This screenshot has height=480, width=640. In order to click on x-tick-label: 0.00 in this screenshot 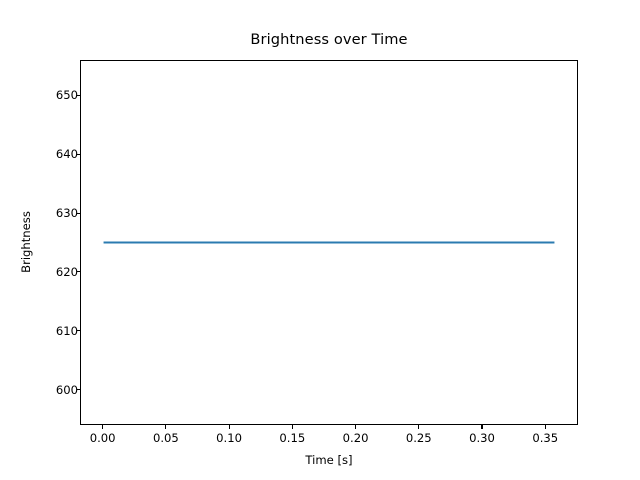, I will do `click(102, 438)`.